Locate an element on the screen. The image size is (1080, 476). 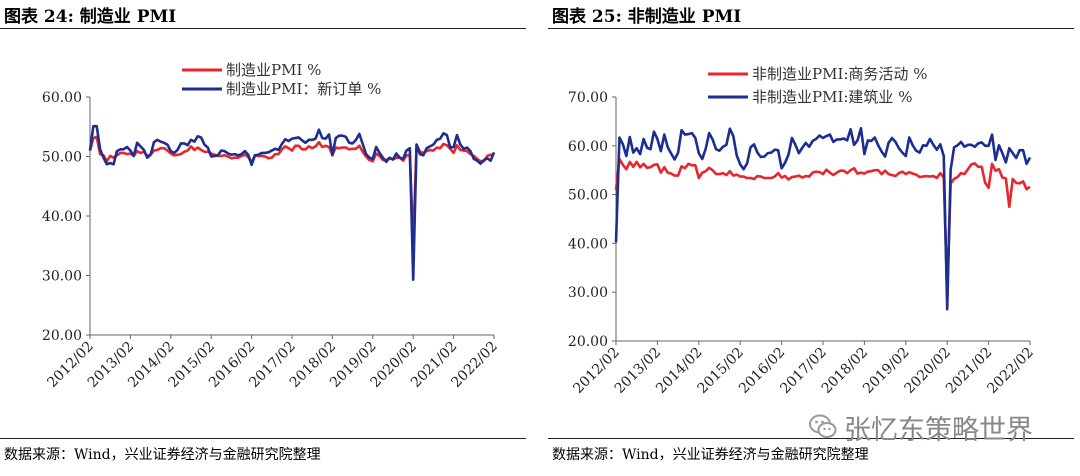
series-line-red is located at coordinates (822, 226).